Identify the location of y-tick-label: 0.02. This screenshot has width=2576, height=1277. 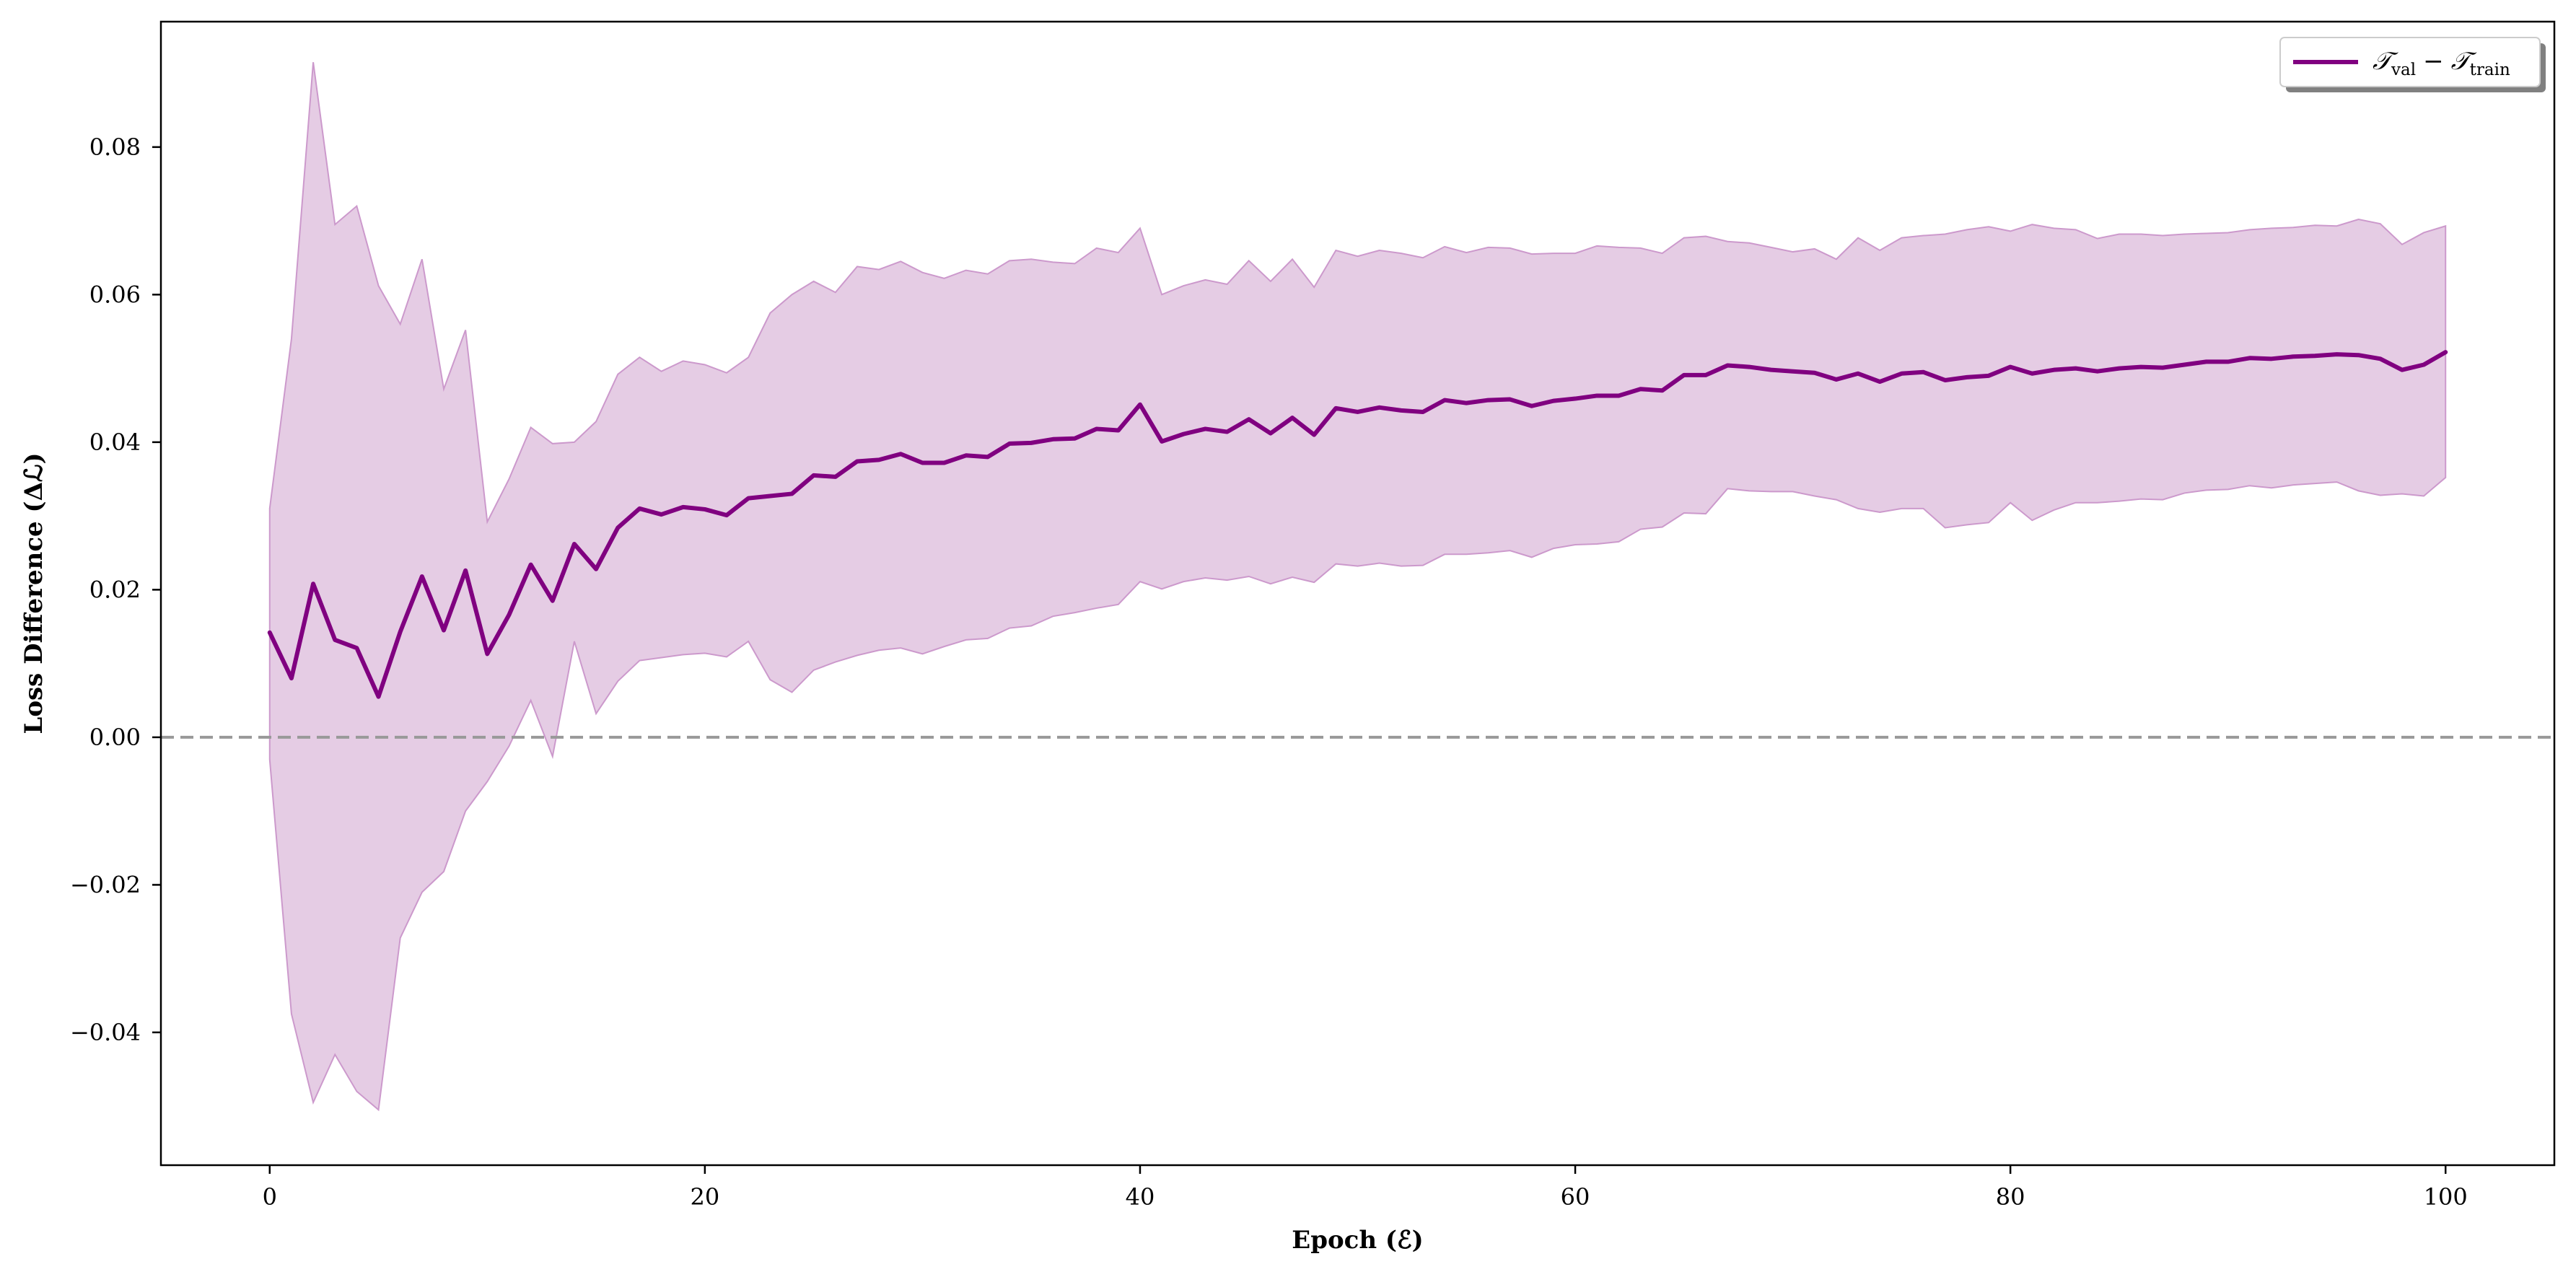
(115, 589).